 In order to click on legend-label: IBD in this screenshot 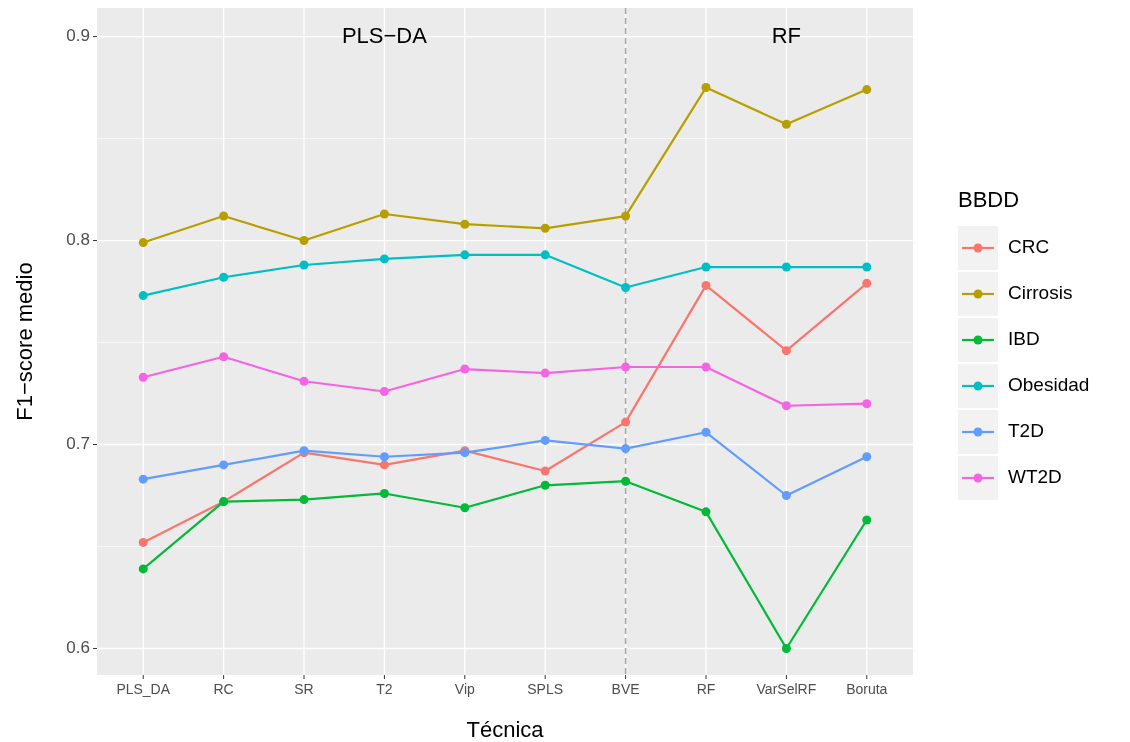, I will do `click(1024, 339)`.